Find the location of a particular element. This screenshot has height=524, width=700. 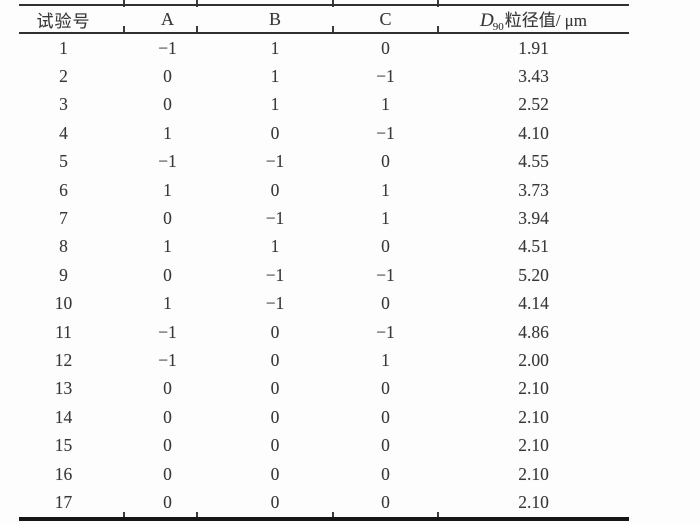

header-run-number: 试验号 is located at coordinates (71, 19).